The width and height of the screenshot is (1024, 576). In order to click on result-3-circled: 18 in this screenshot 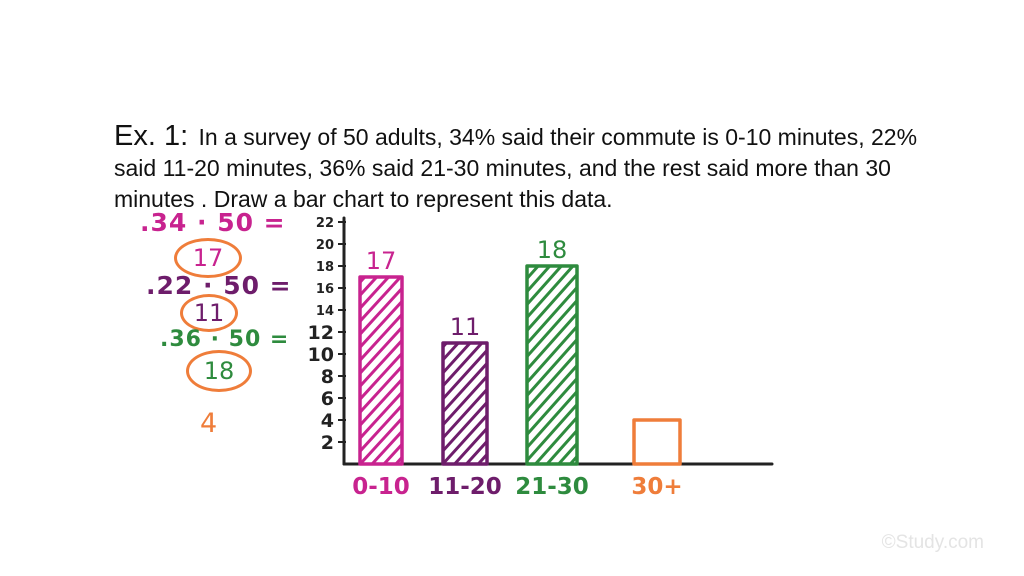, I will do `click(219, 371)`.